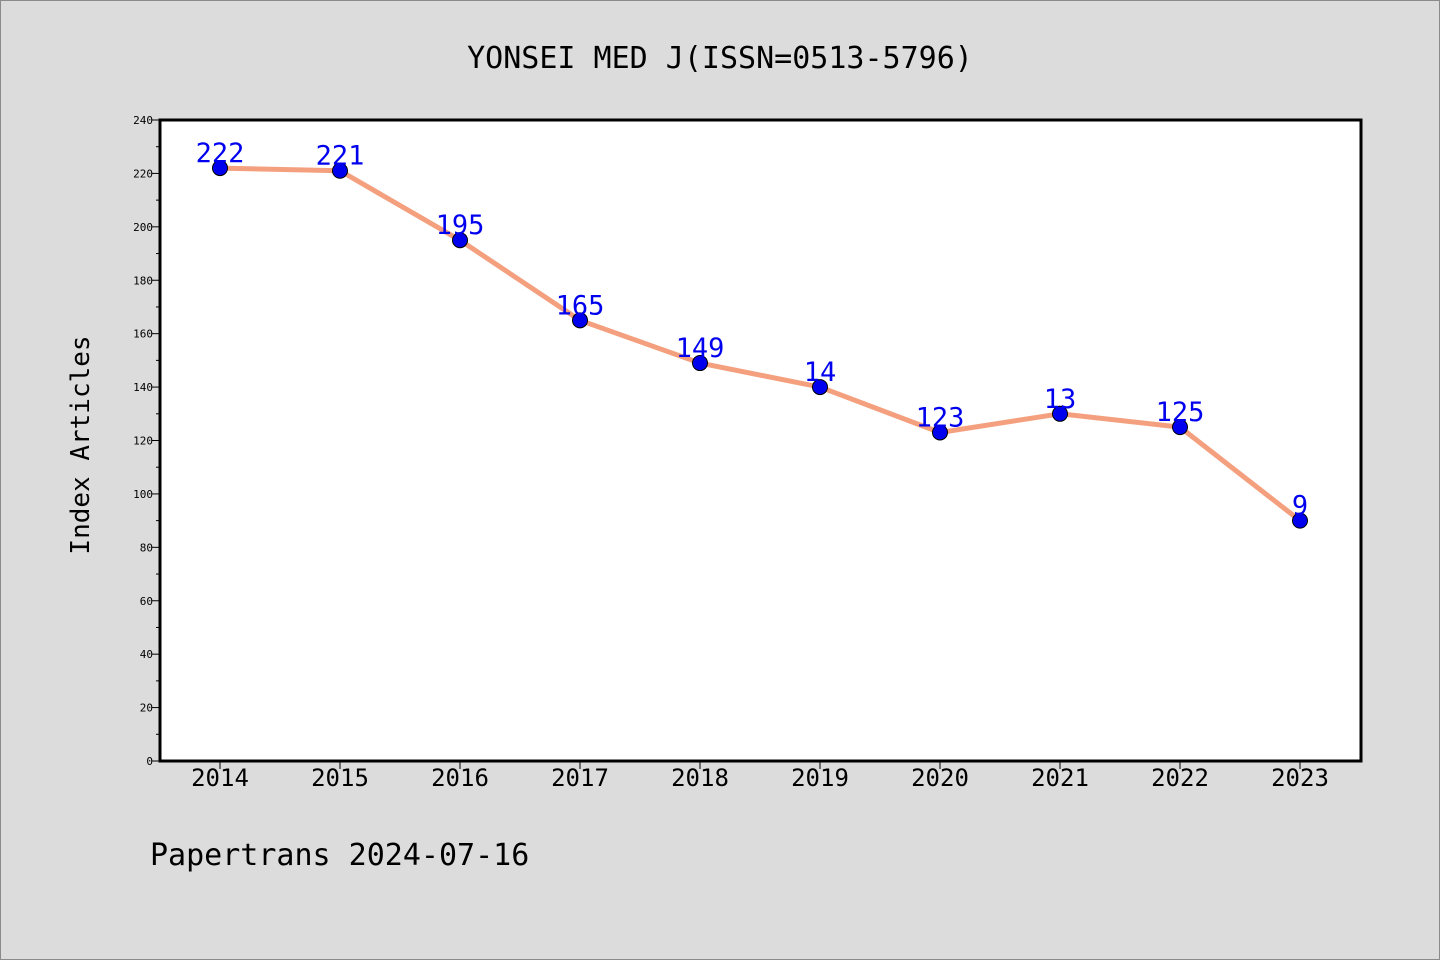 Image resolution: width=1440 pixels, height=960 pixels. What do you see at coordinates (1300, 506) in the screenshot?
I see `data-label: 9` at bounding box center [1300, 506].